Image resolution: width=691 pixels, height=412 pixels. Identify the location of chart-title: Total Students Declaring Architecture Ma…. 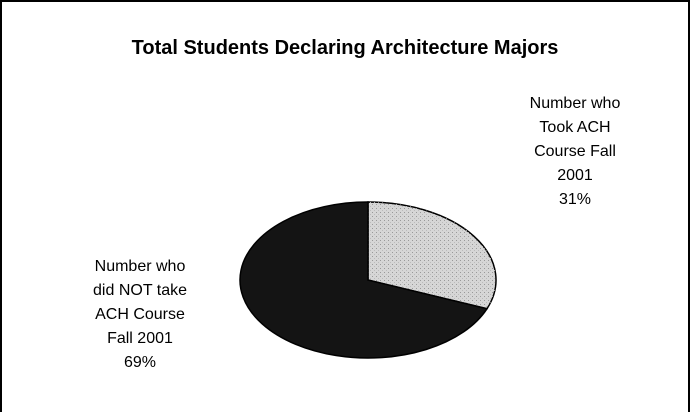
(345, 48).